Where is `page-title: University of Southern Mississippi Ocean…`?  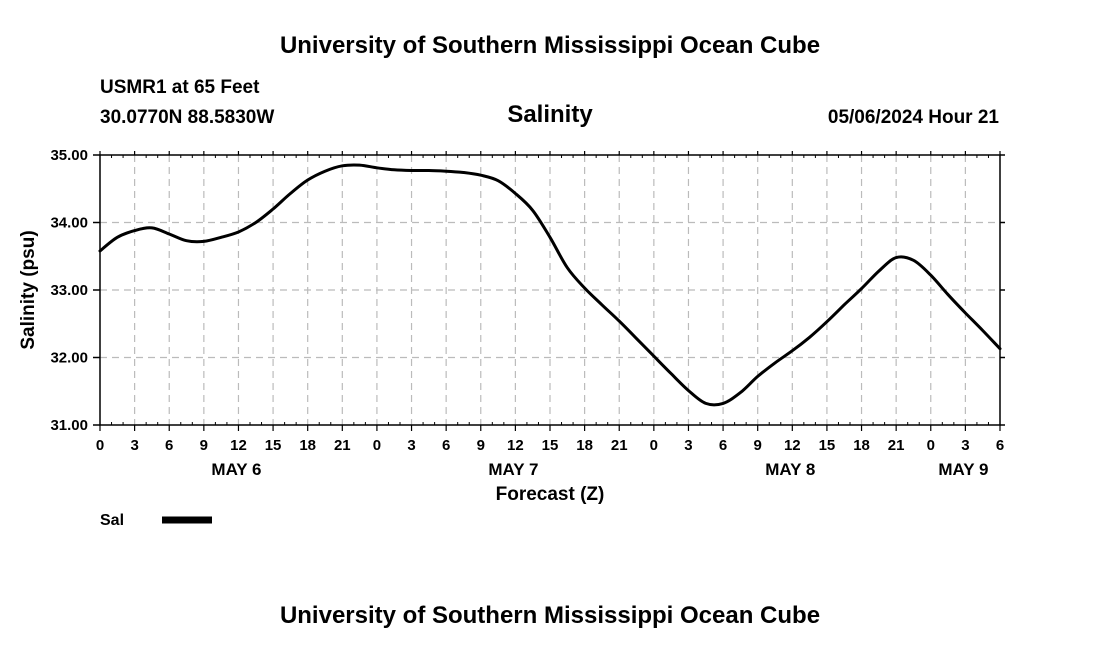 page-title: University of Southern Mississippi Ocean… is located at coordinates (550, 45).